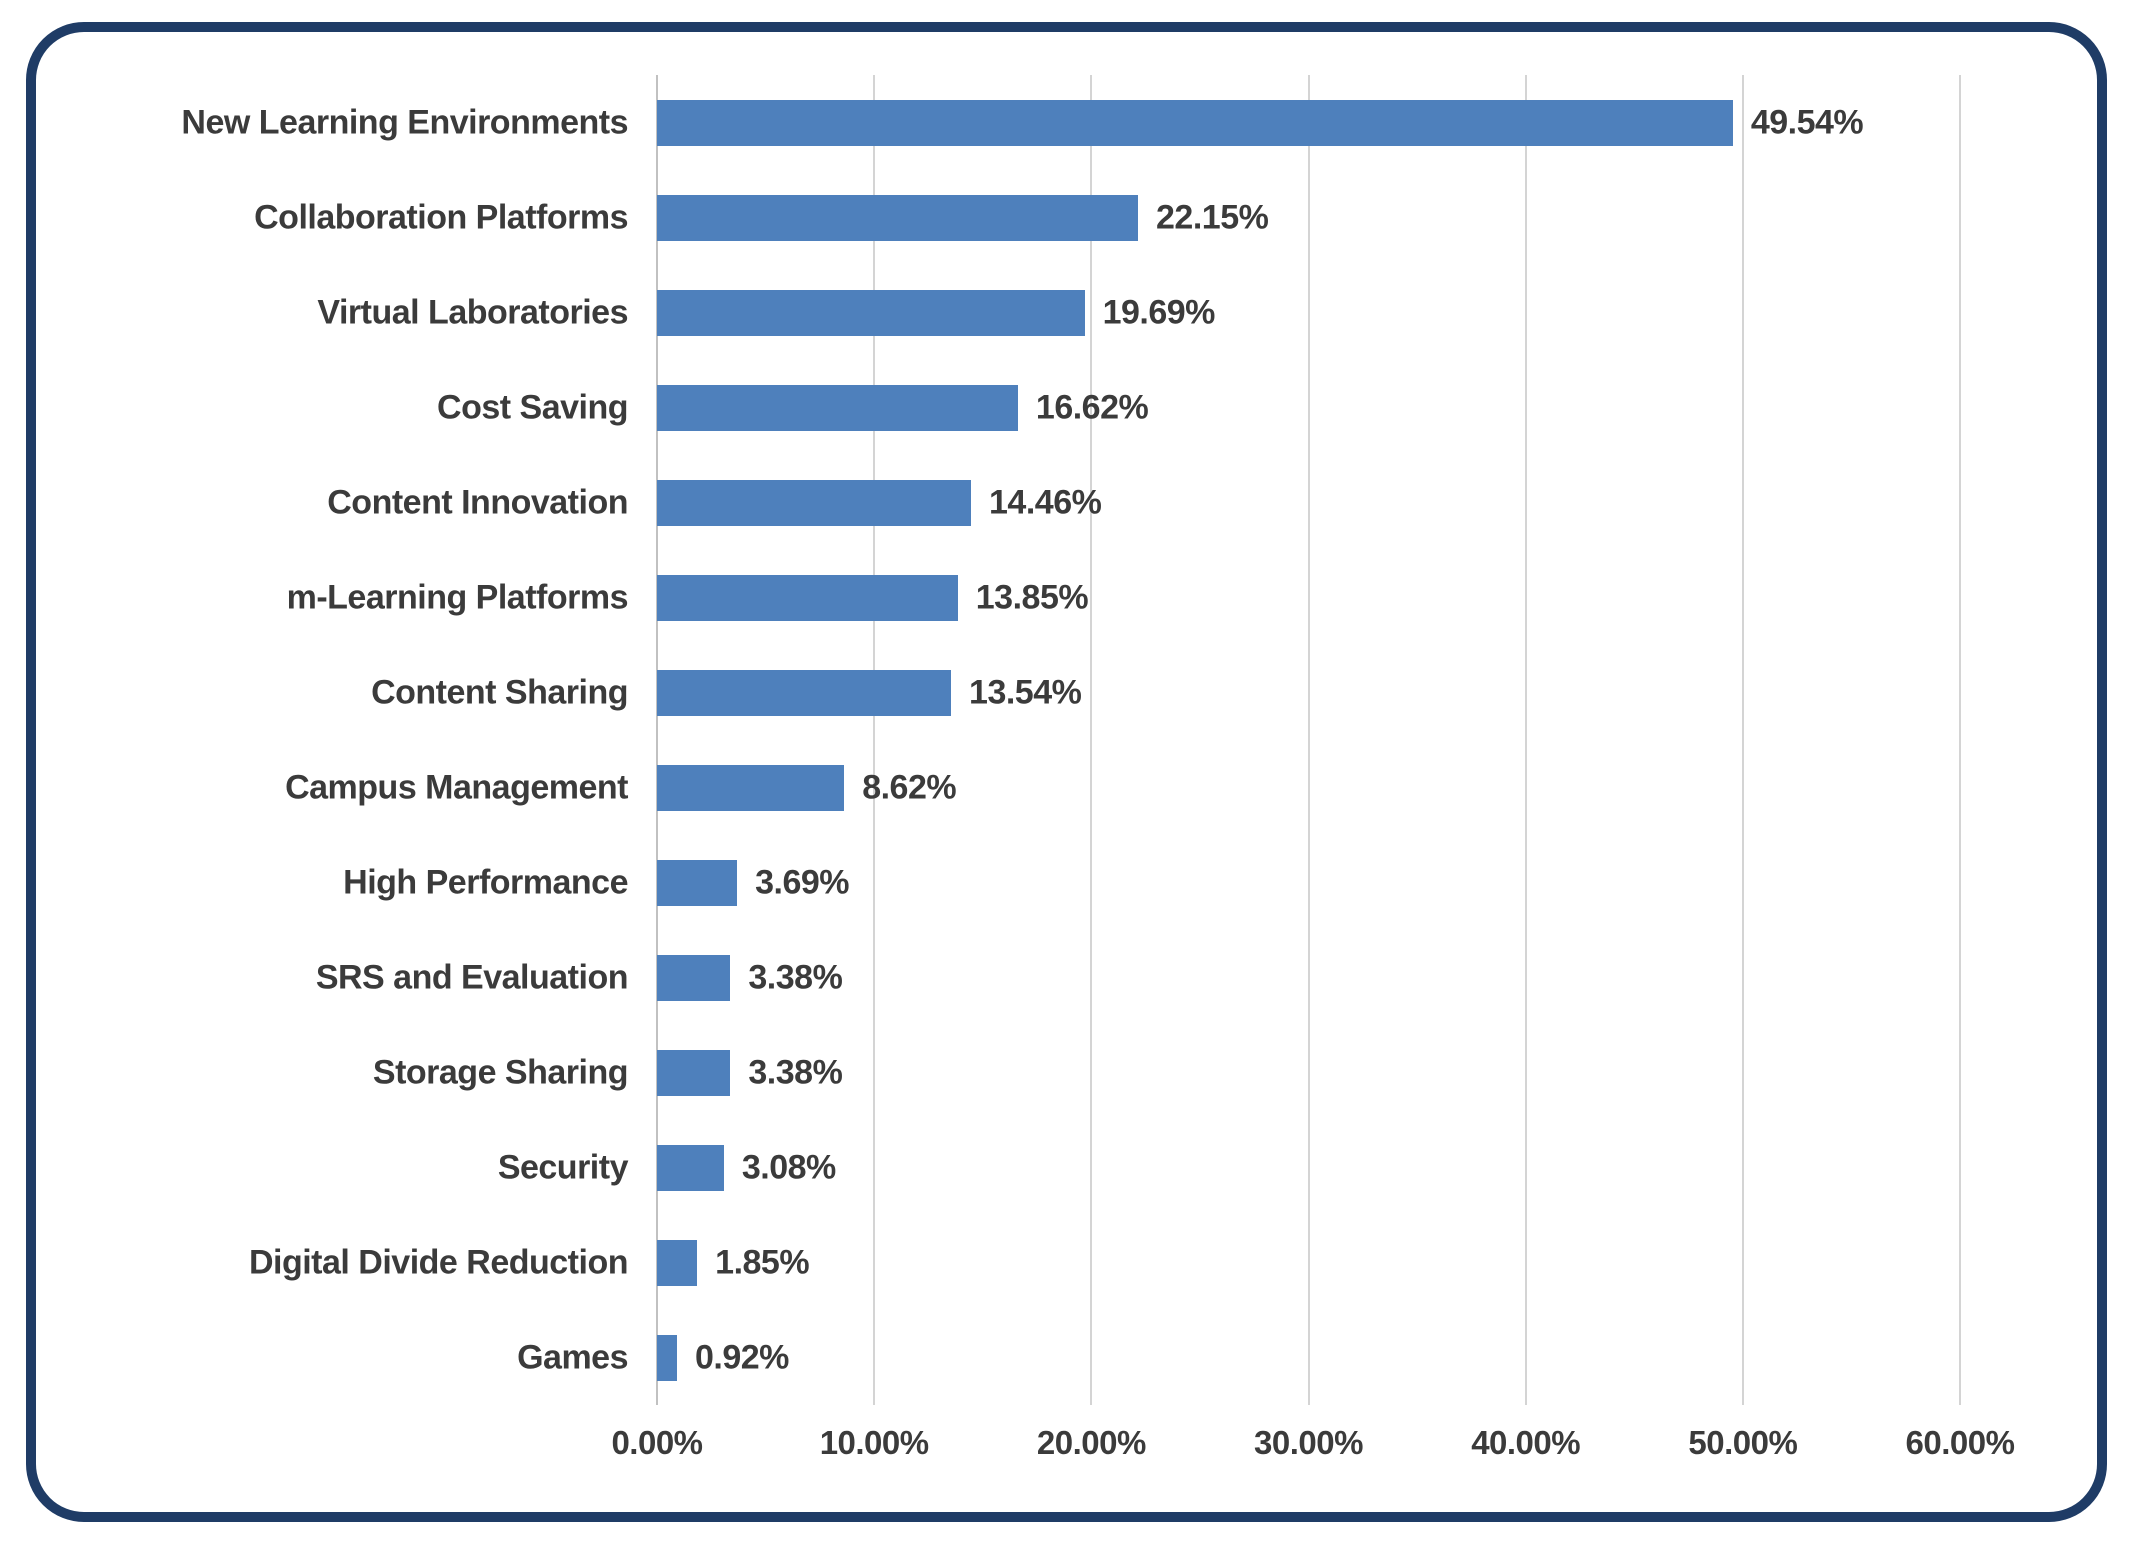 Image resolution: width=2133 pixels, height=1547 pixels. Describe the element at coordinates (499, 692) in the screenshot. I see `category-label: Content Sharing` at that location.